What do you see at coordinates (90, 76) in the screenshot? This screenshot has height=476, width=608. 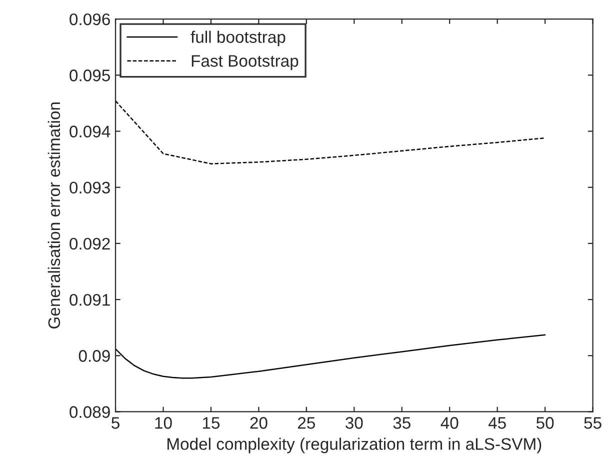 I see `y-tick-label: 0.095` at bounding box center [90, 76].